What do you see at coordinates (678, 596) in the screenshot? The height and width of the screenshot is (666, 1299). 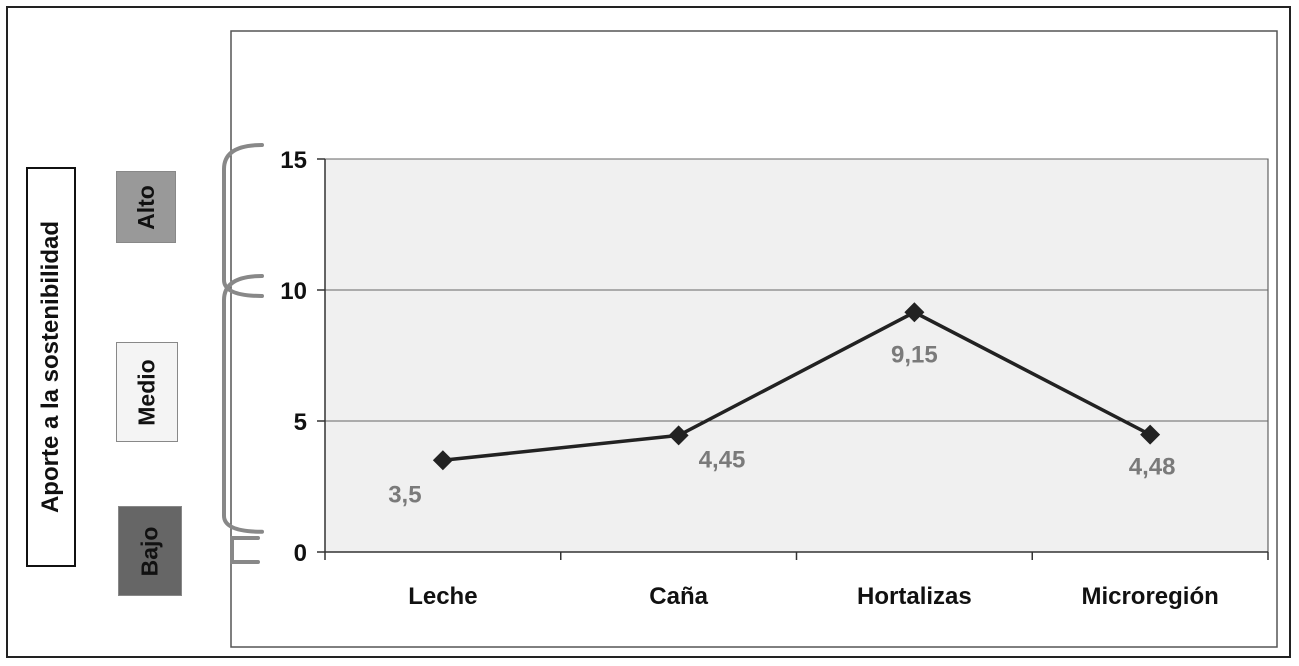 I see `x-tick-label: Caña` at bounding box center [678, 596].